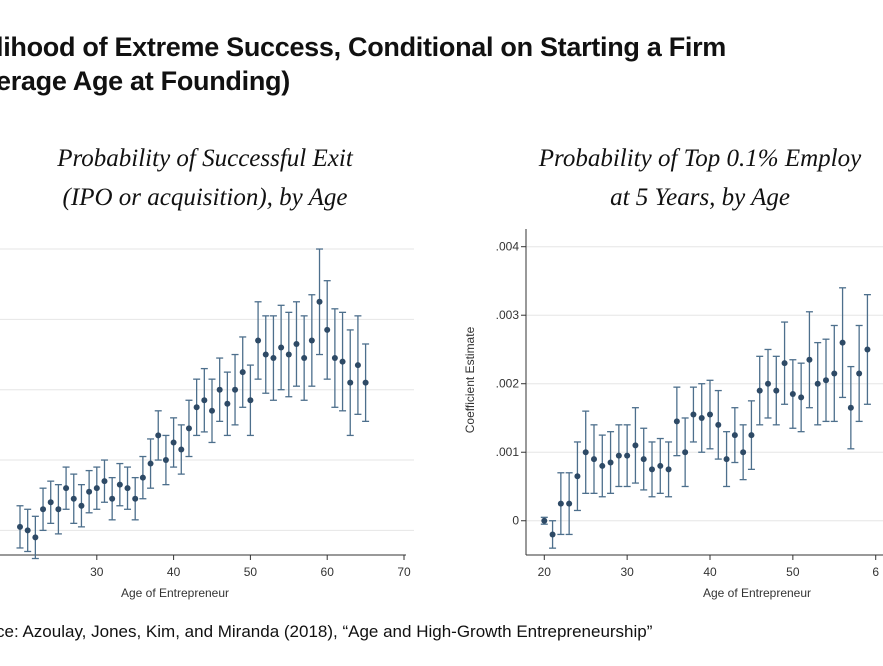 This screenshot has width=883, height=666. I want to click on y-axis-label: Coefficient Estimate, so click(470, 379).